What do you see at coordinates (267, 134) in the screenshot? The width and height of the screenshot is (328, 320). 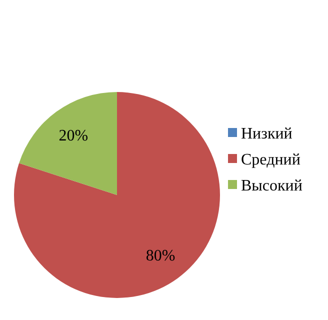 I see `legend-label: Низкий` at bounding box center [267, 134].